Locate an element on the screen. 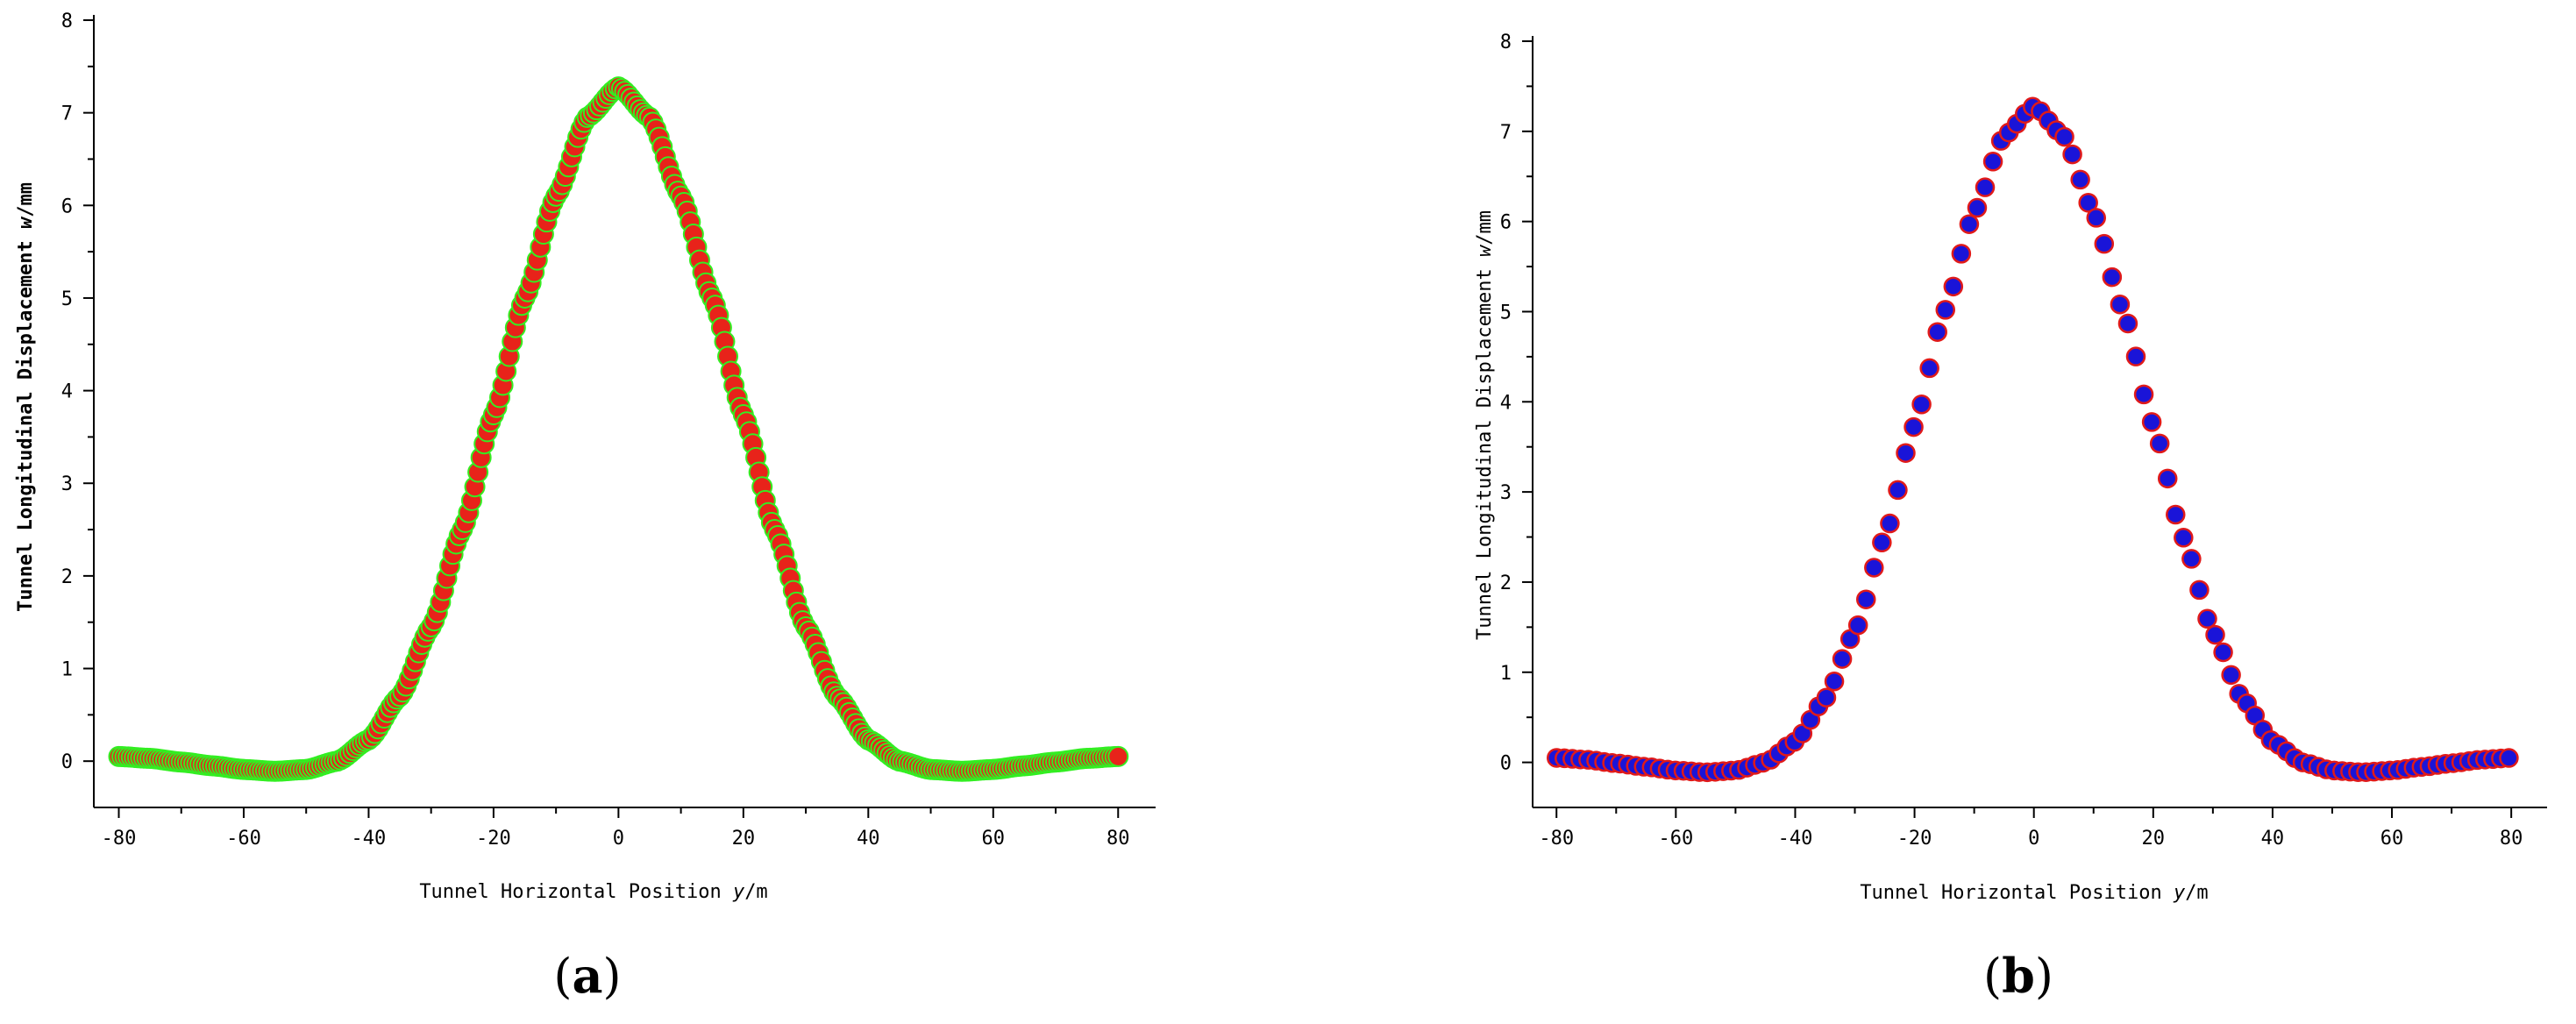 This screenshot has width=2576, height=1024. panel-b-x-axis-label: Tunnel Horizontal Position y/m is located at coordinates (2034, 893).